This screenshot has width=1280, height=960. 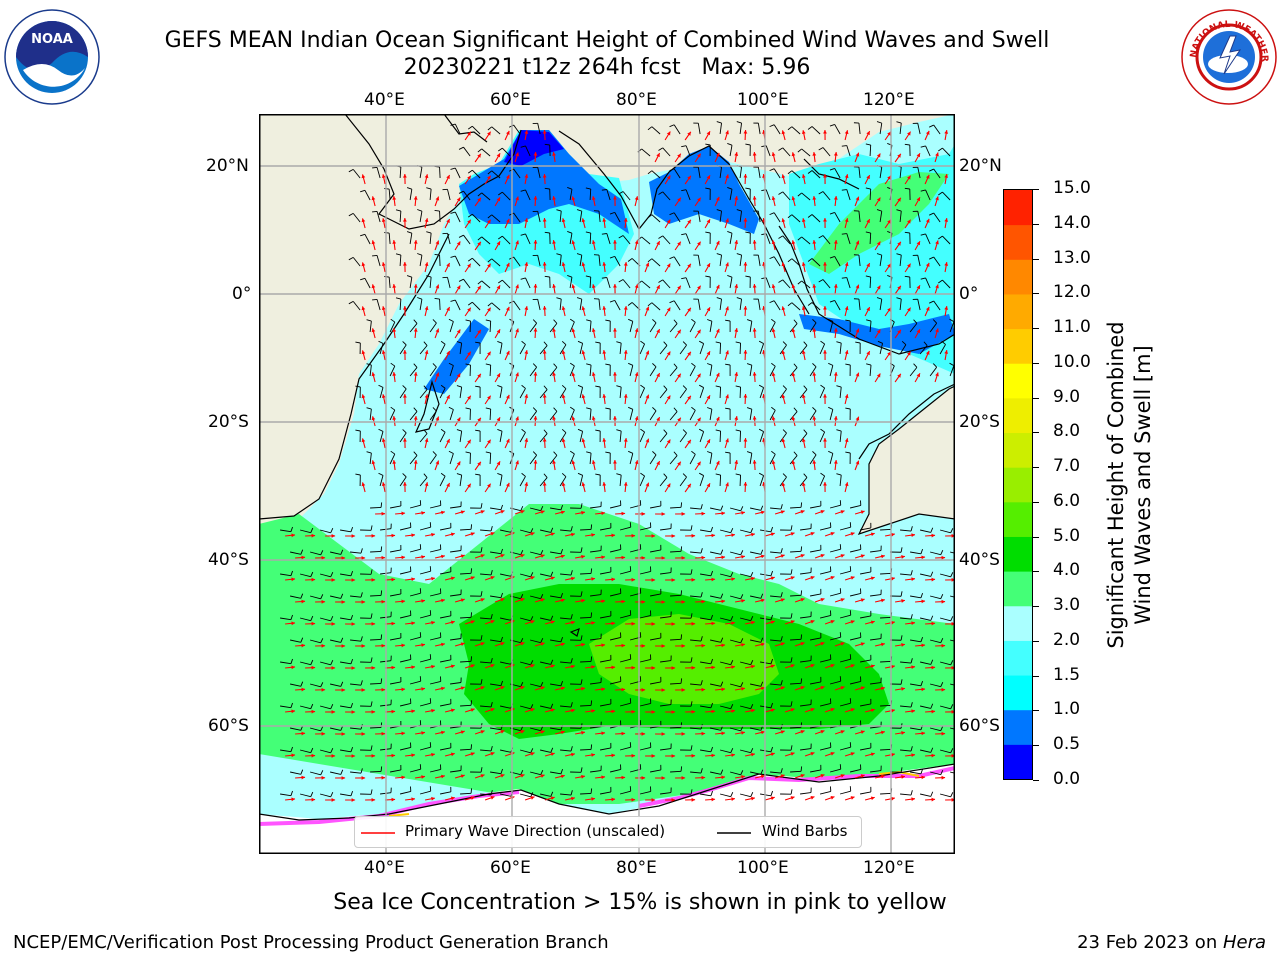 What do you see at coordinates (1018, 727) in the screenshot?
I see `colorbar-band` at bounding box center [1018, 727].